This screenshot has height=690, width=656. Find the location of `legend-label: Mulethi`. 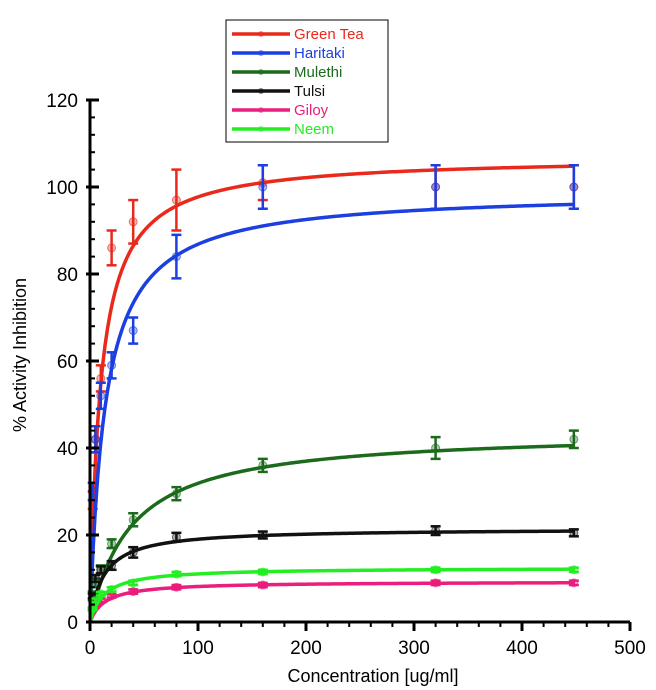

legend-label: Mulethi is located at coordinates (318, 72).